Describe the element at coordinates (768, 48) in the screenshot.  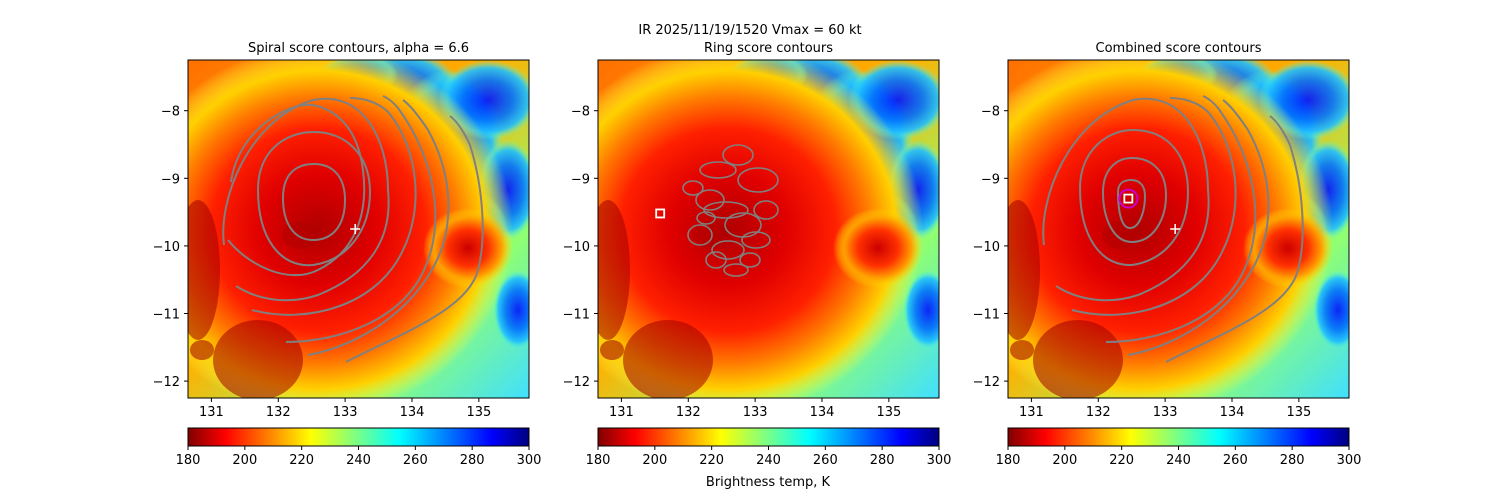
I see `panel-title: Ring score contours` at that location.